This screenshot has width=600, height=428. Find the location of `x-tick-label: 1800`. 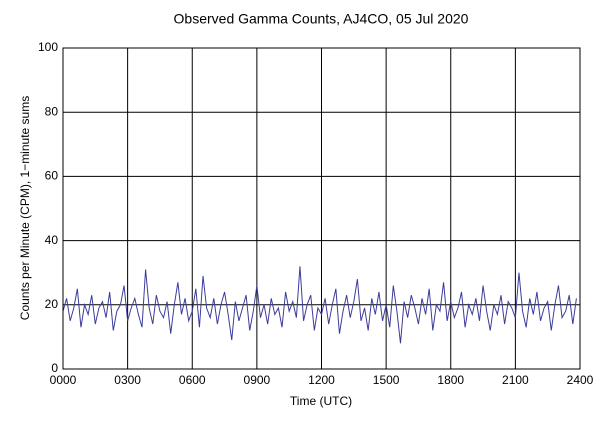

x-tick-label: 1800 is located at coordinates (450, 380).